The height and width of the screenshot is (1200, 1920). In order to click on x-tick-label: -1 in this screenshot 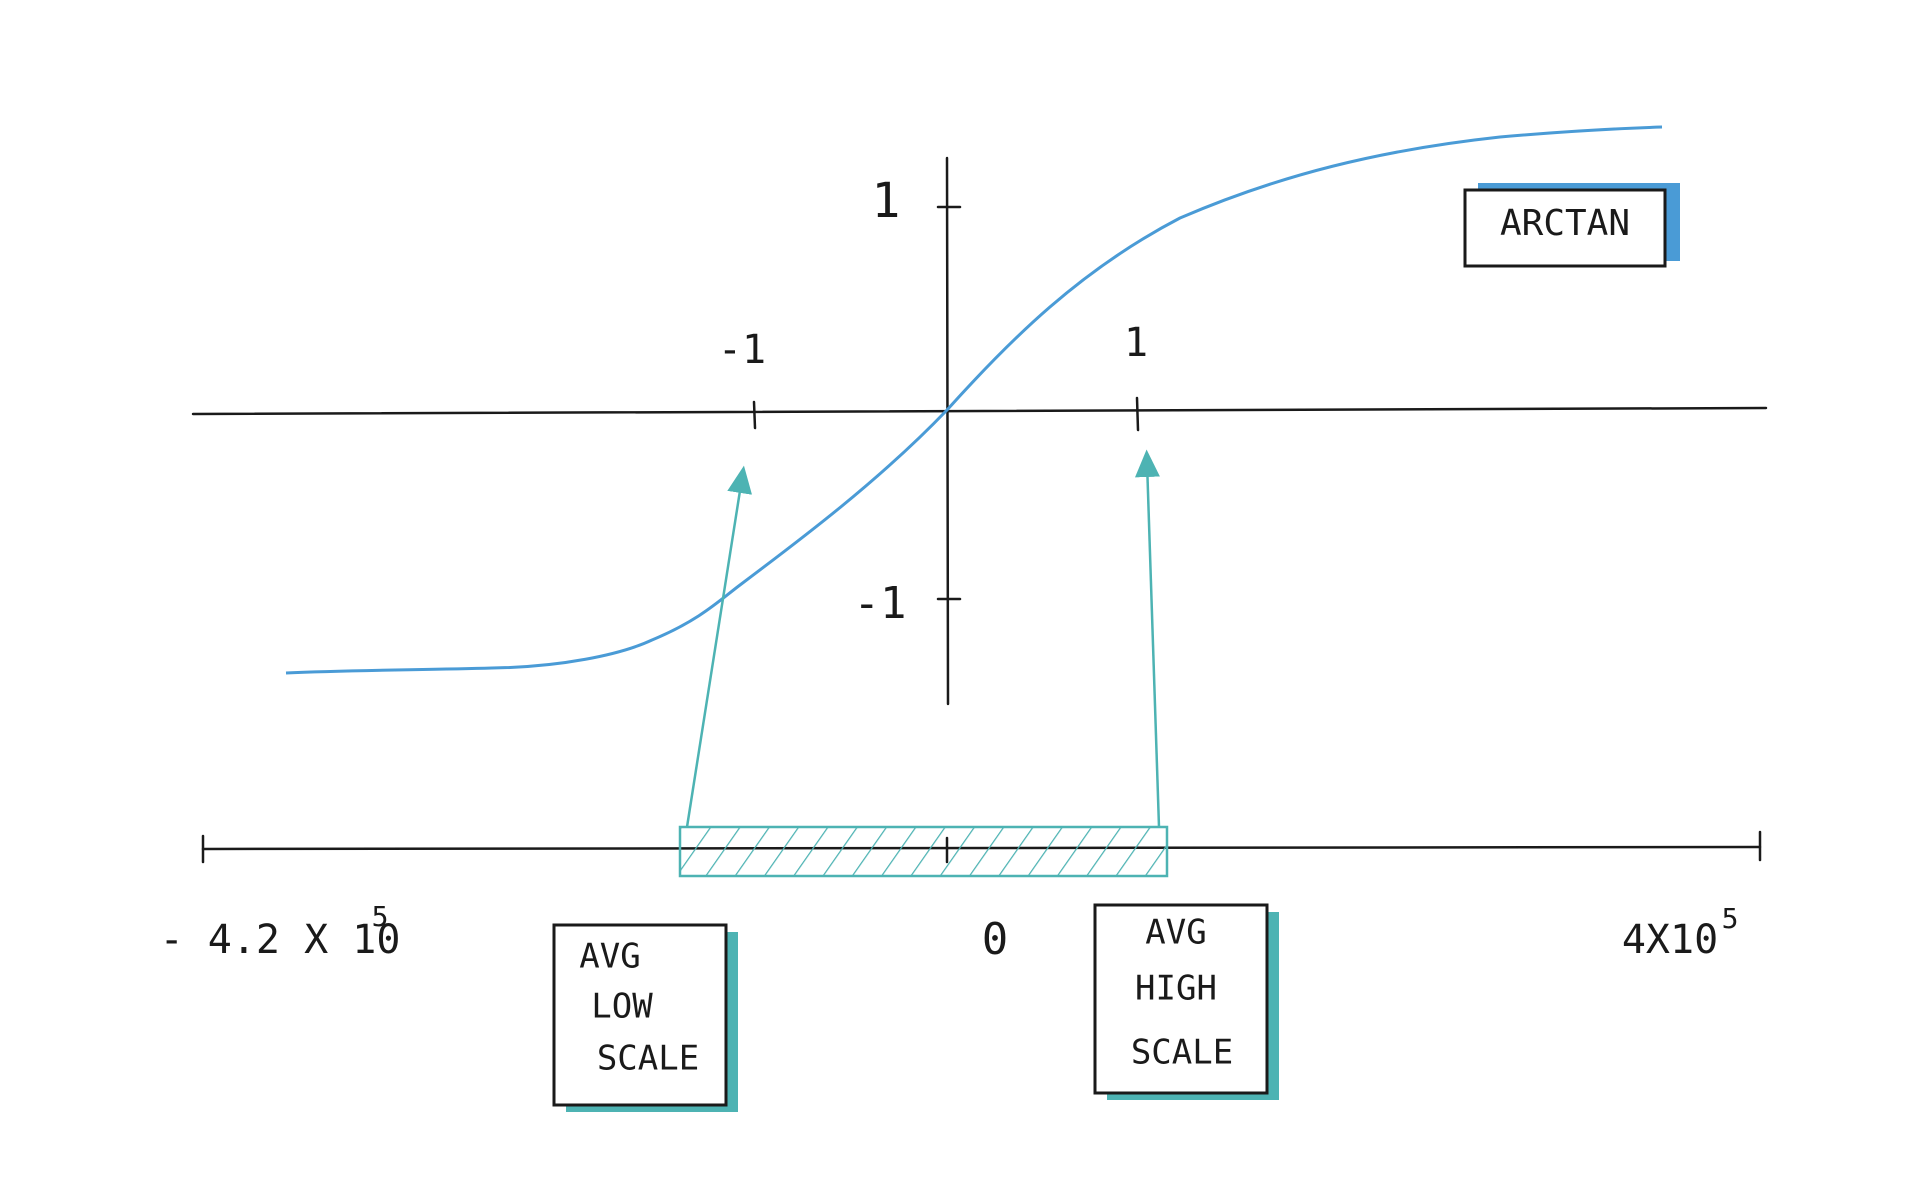, I will do `click(742, 350)`.